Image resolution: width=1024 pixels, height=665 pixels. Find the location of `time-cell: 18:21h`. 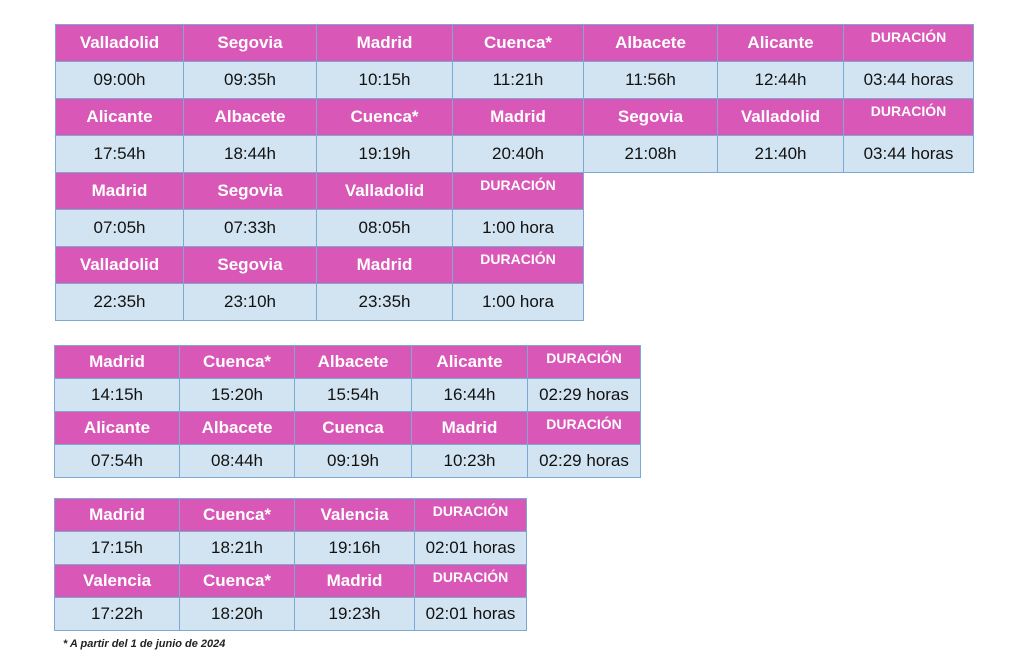

time-cell: 18:21h is located at coordinates (237, 548).